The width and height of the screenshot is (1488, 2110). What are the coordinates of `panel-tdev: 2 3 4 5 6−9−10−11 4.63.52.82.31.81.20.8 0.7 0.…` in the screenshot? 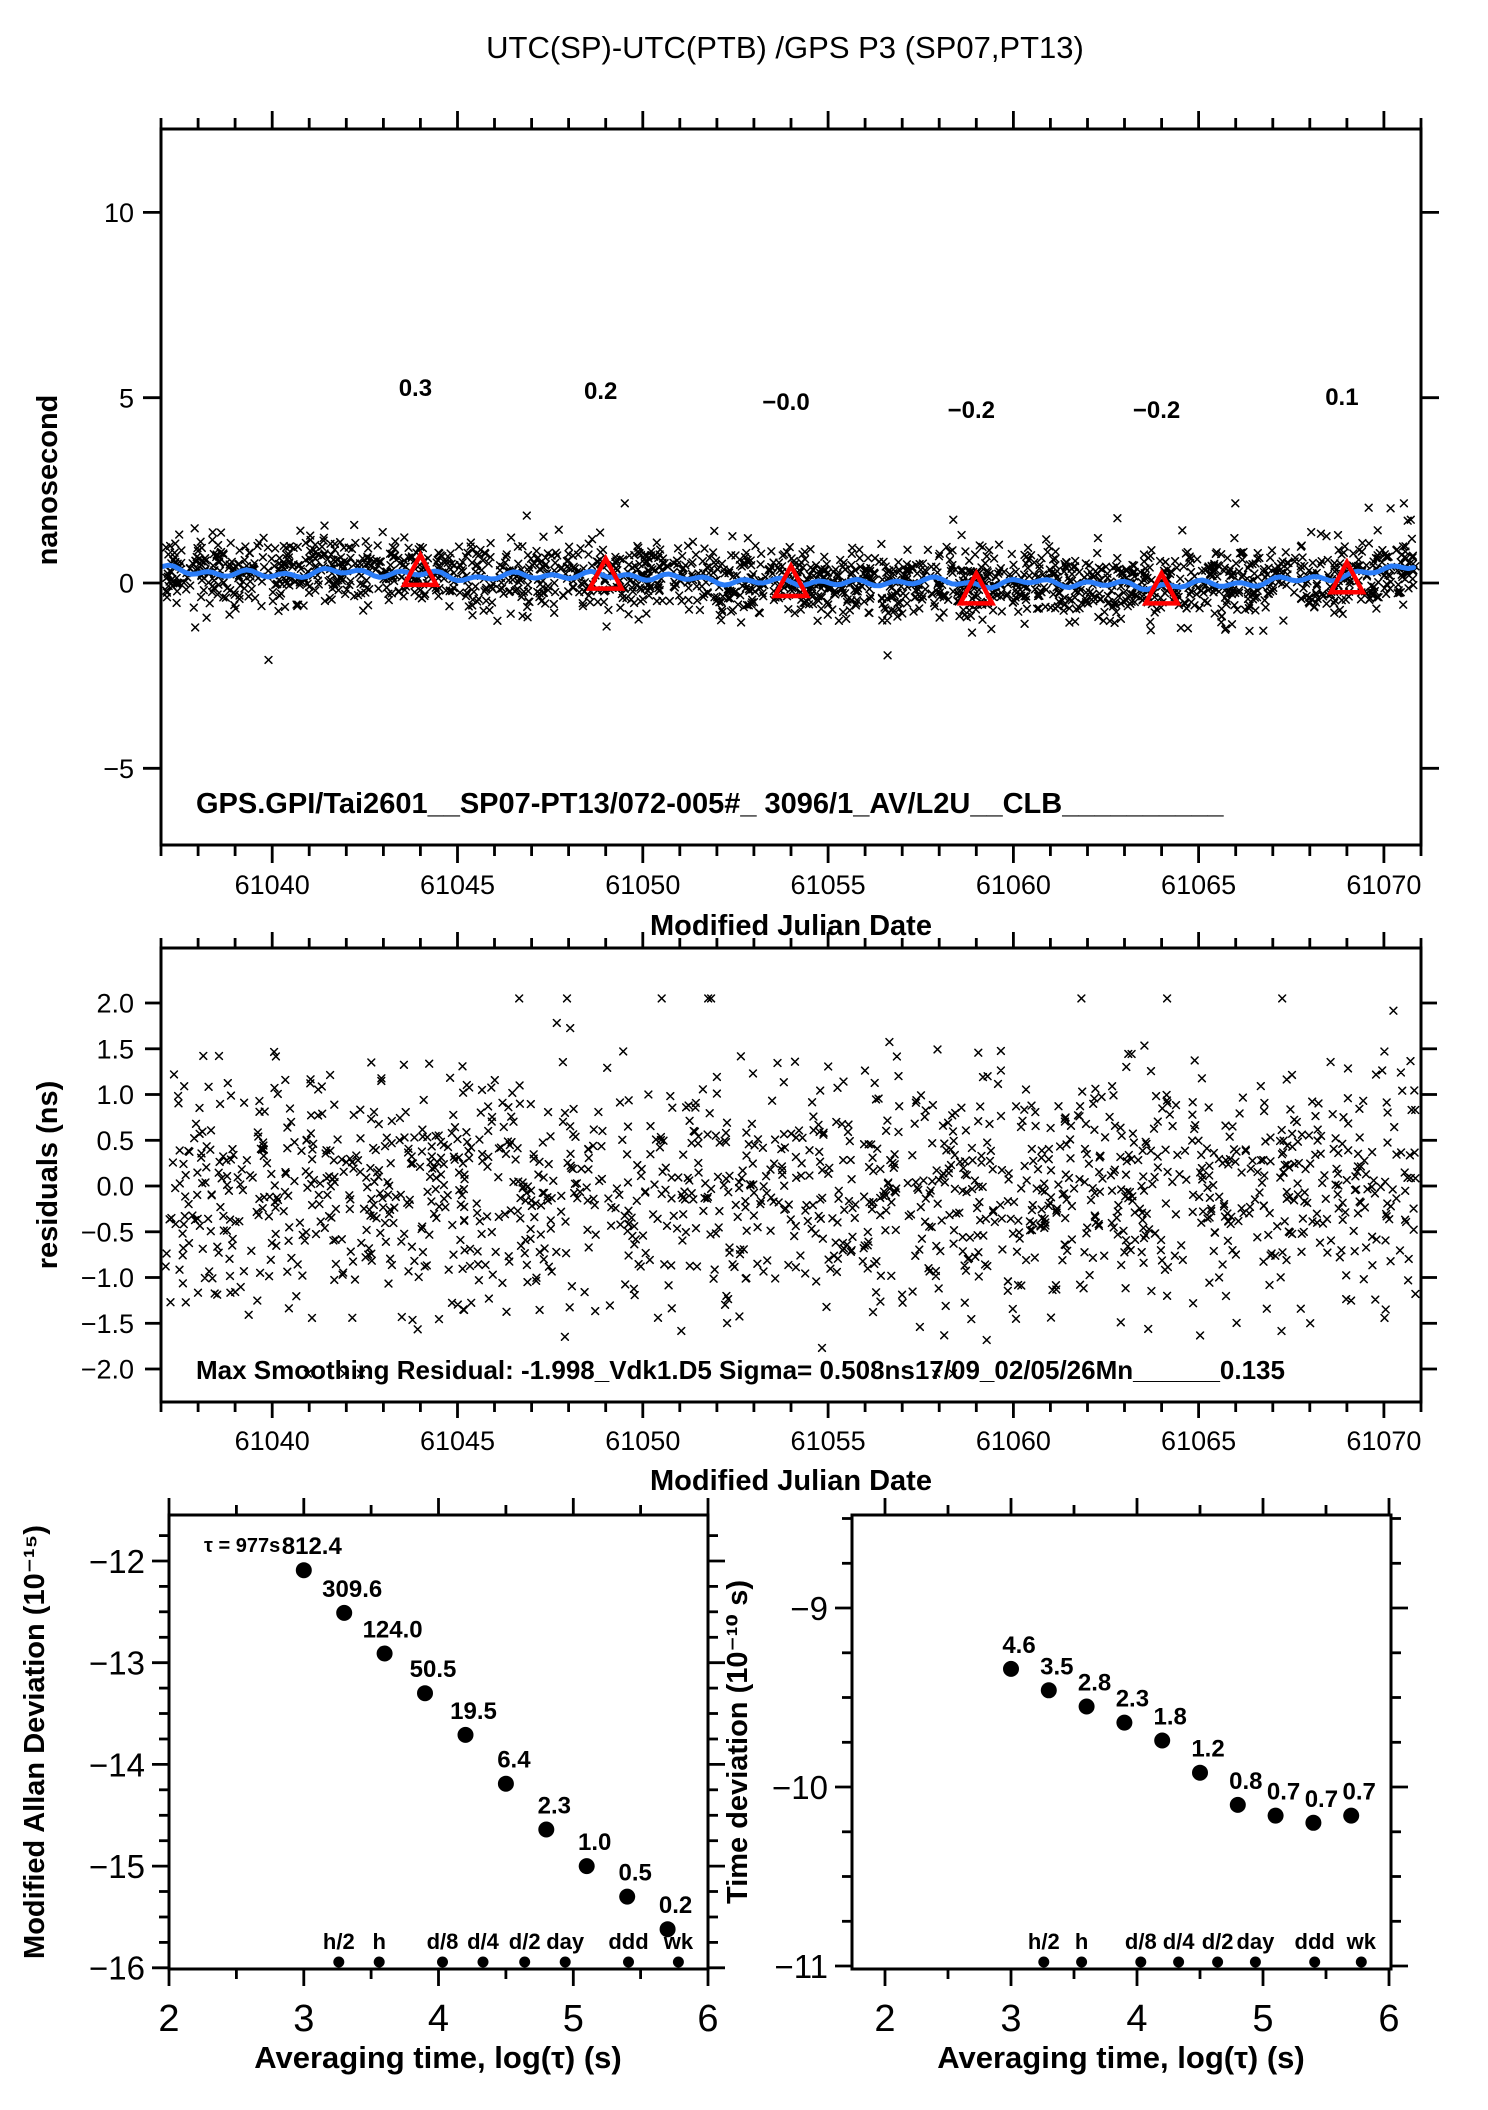 It's located at (1065, 1786).